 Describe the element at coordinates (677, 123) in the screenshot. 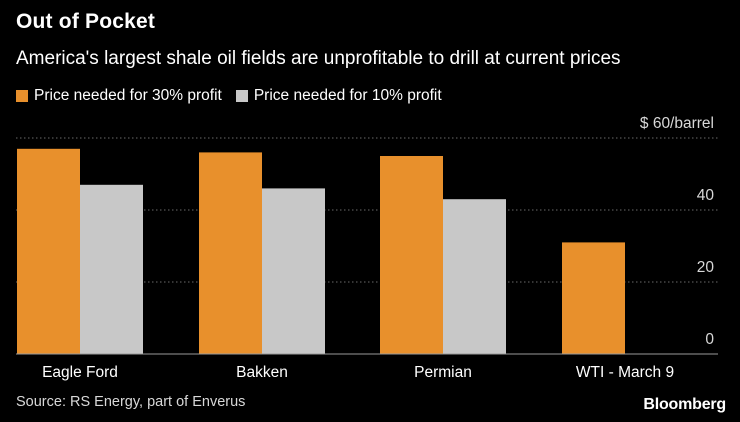

I see `y-tick-label-60: $ 60/barrel` at that location.